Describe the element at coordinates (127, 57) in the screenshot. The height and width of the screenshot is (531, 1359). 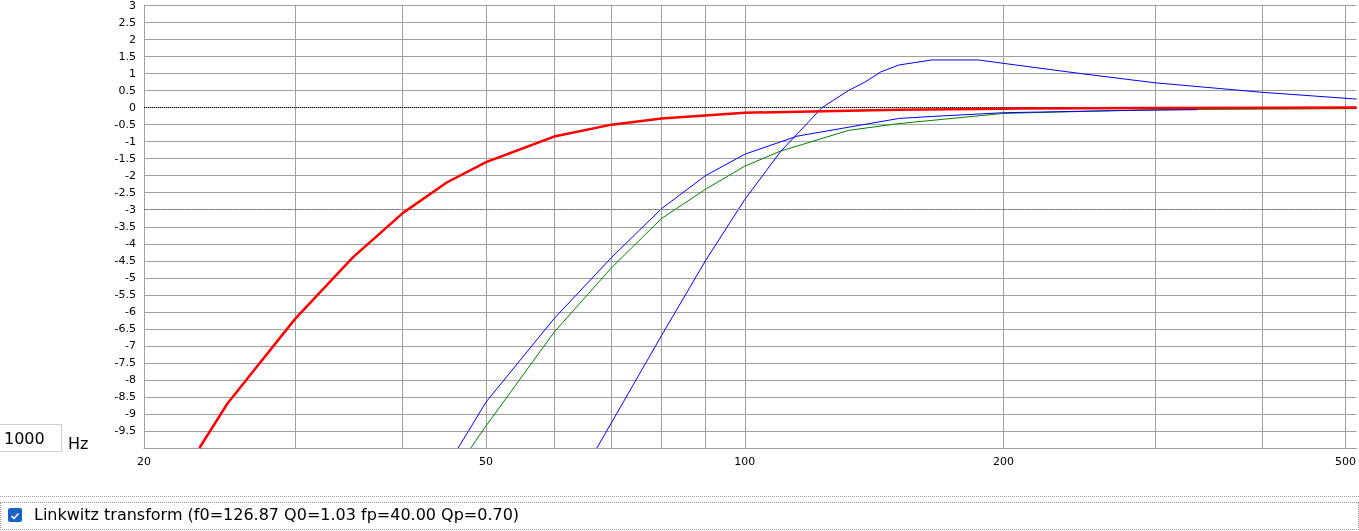
I see `y-tick-label: 1.5` at that location.